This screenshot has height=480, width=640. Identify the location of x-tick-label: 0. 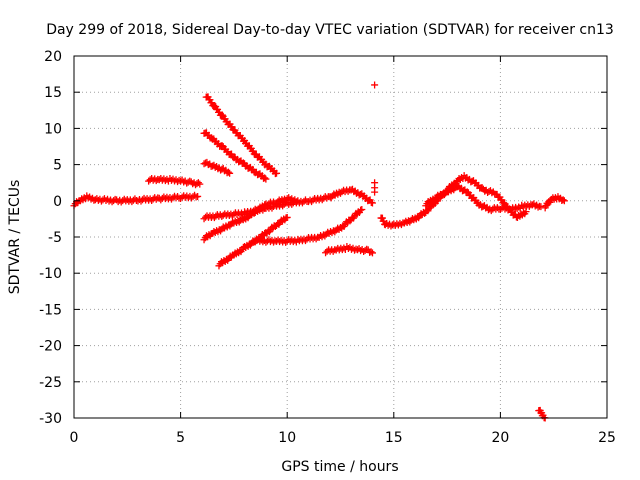
(74, 438).